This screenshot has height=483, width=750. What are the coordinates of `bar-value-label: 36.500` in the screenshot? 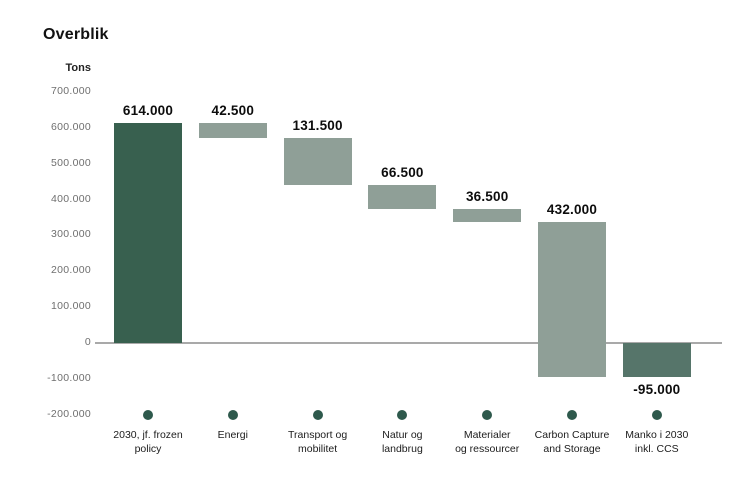 It's located at (487, 197).